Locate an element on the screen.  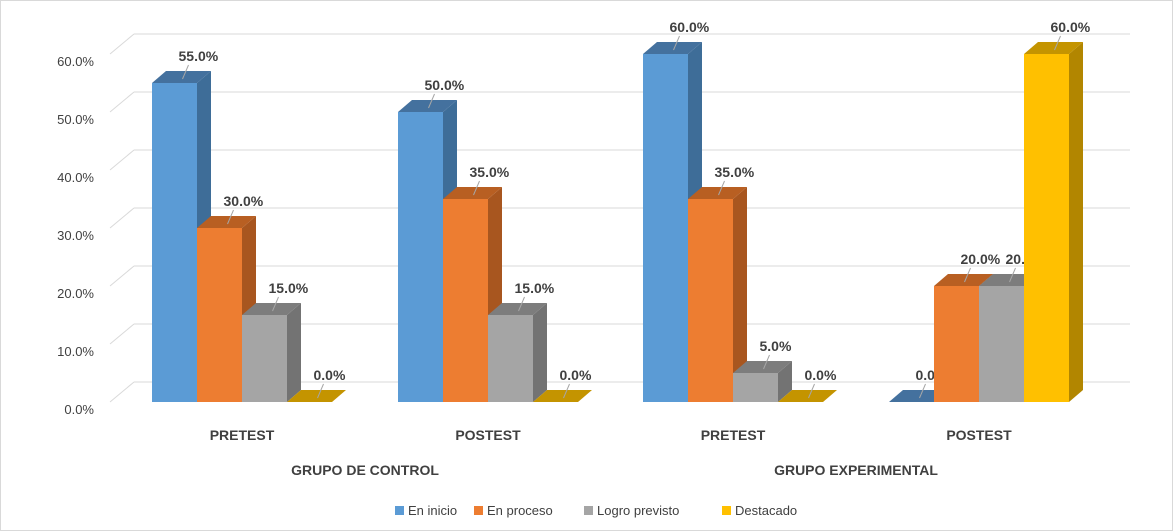
group-label: GRUPO DE CONTROL is located at coordinates (365, 470).